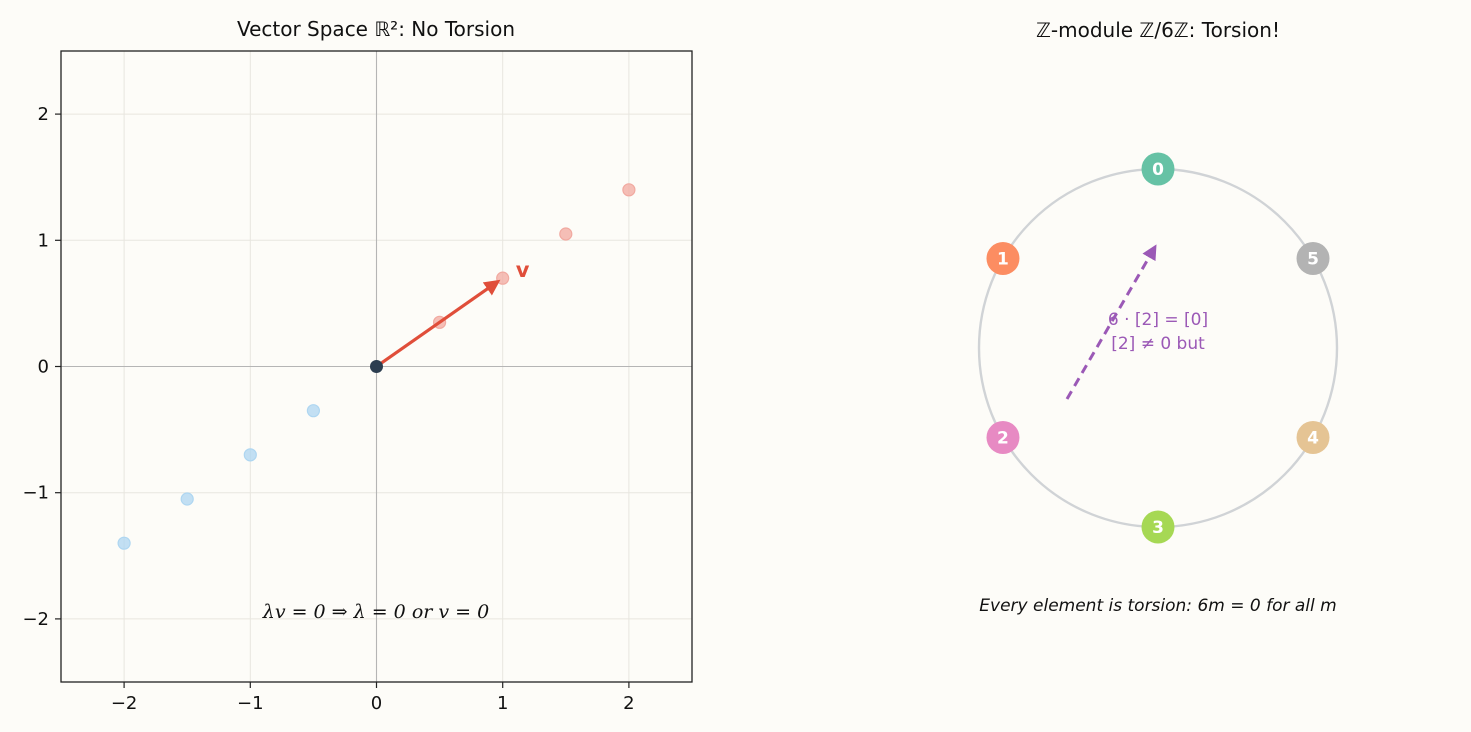 Image resolution: width=1471 pixels, height=732 pixels. I want to click on element-label: 2, so click(1003, 439).